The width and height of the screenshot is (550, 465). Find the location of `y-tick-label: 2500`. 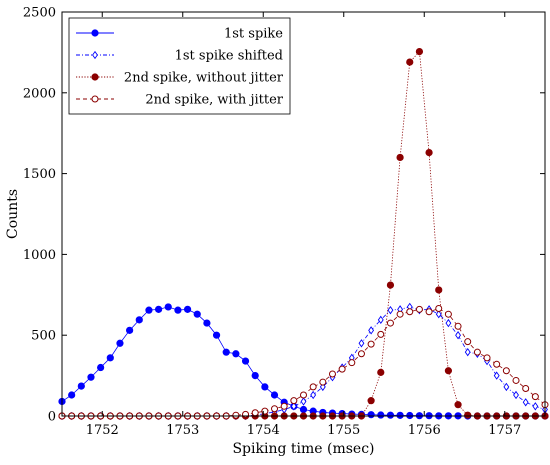

y-tick-label: 2500 is located at coordinates (39, 13).